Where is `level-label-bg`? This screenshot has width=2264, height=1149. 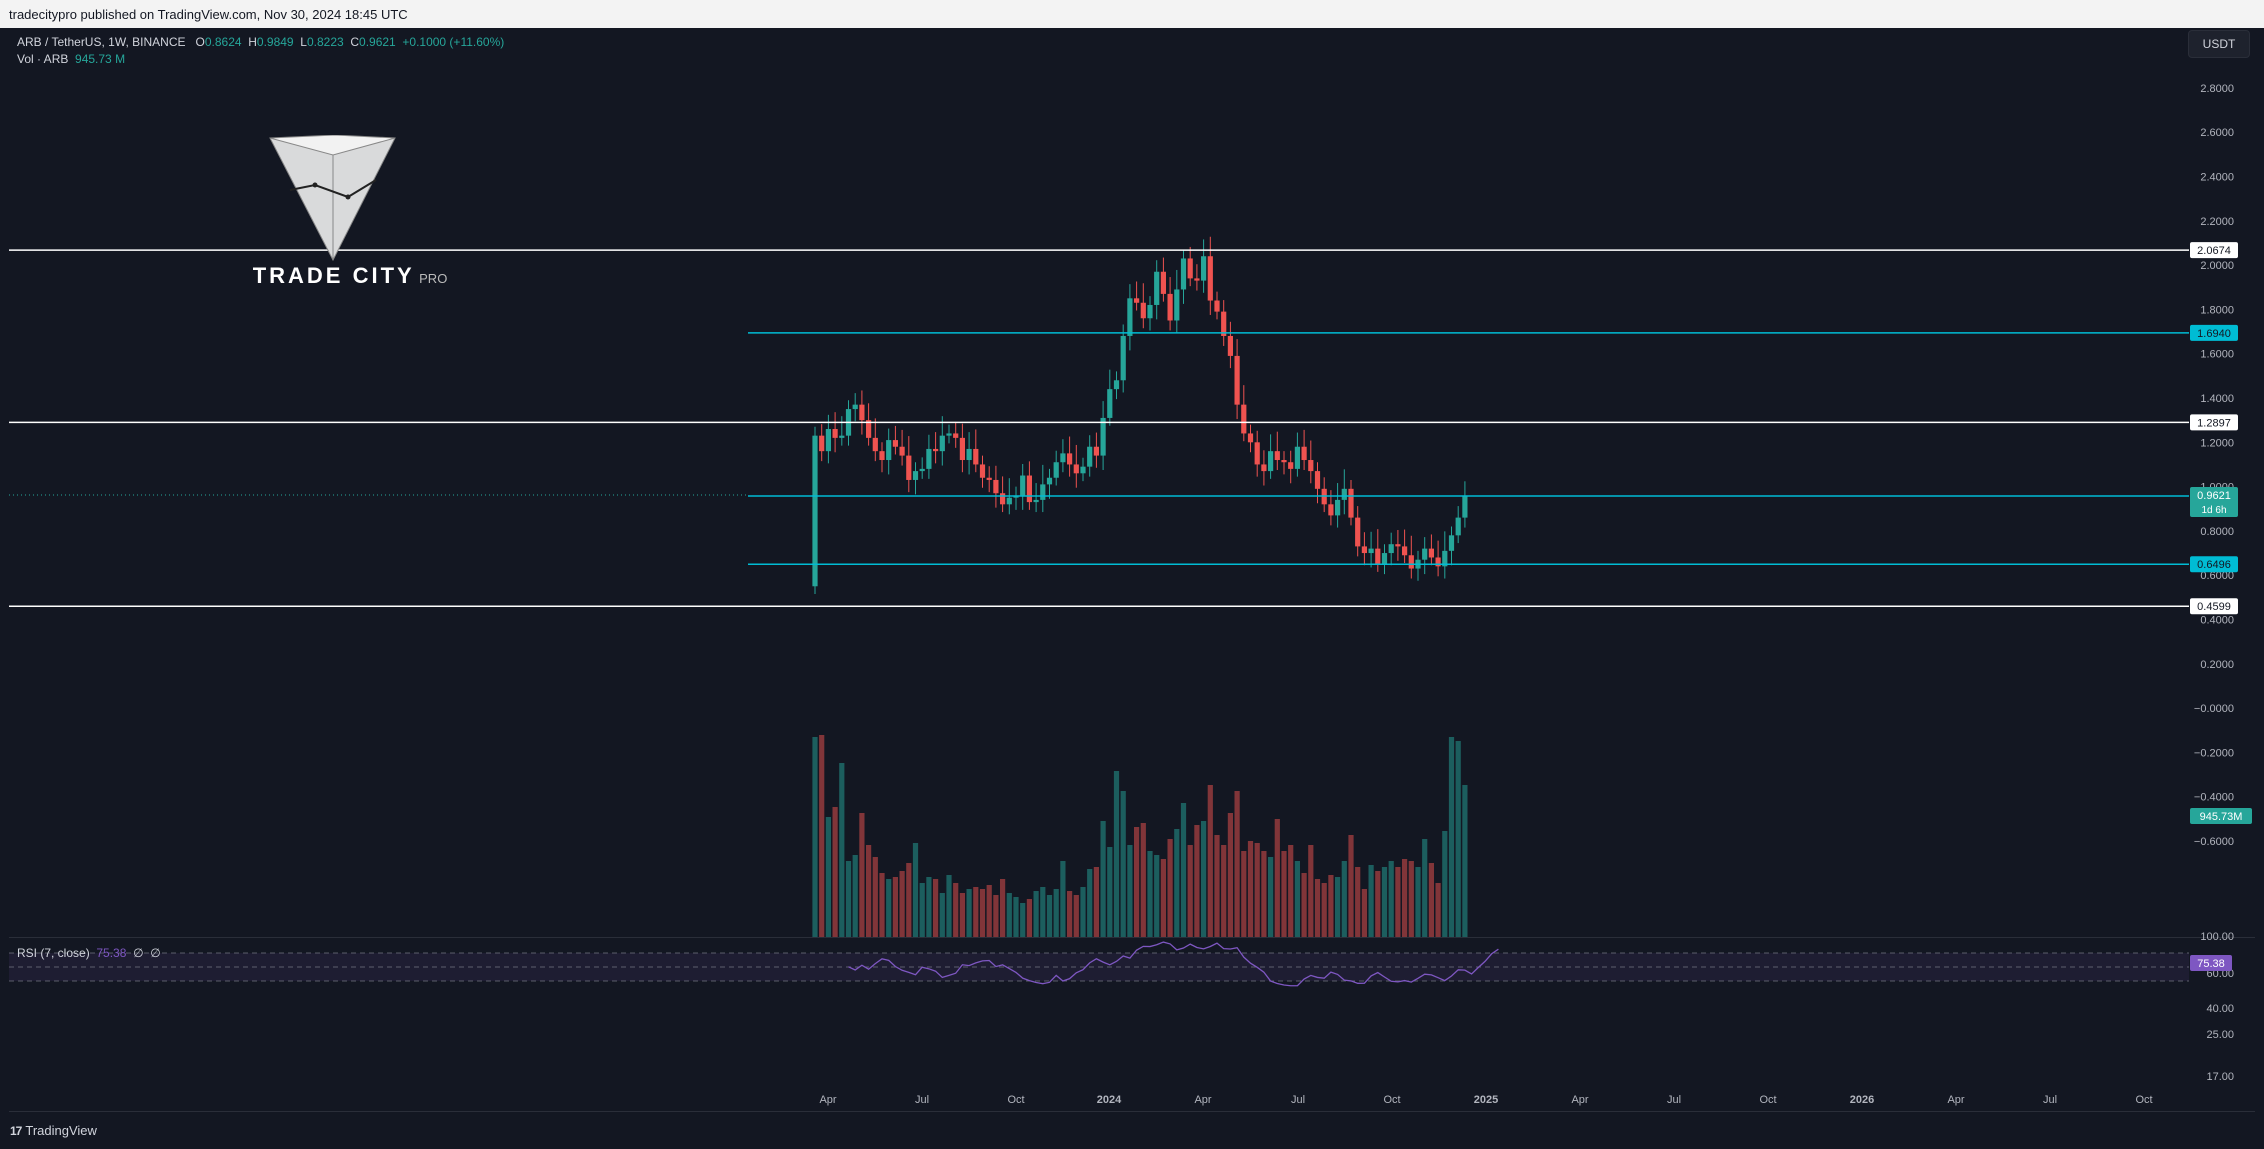
level-label-bg is located at coordinates (2214, 422).